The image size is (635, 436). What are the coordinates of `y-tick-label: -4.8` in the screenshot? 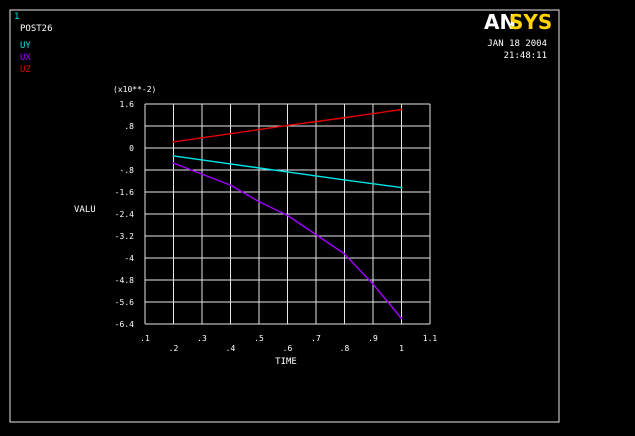 It's located at (124, 280).